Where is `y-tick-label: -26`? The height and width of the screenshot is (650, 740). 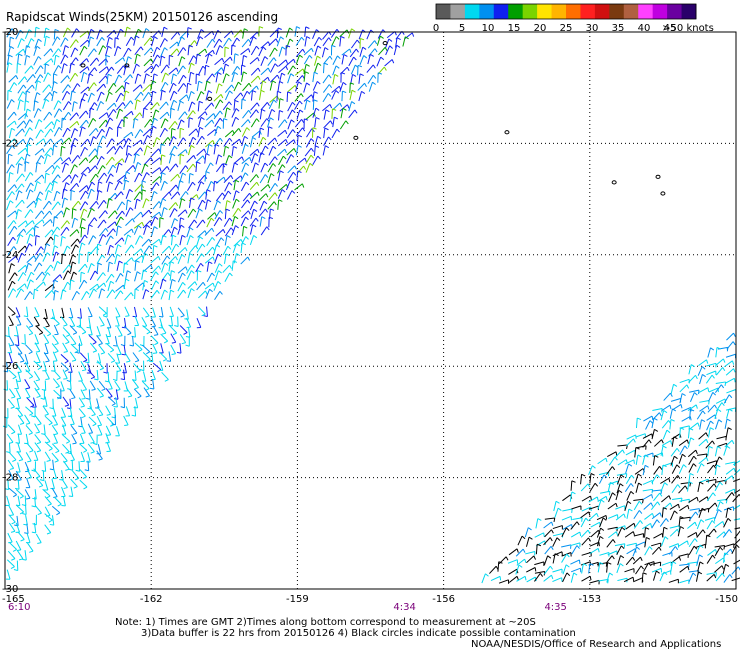 y-tick-label: -26 is located at coordinates (10, 366).